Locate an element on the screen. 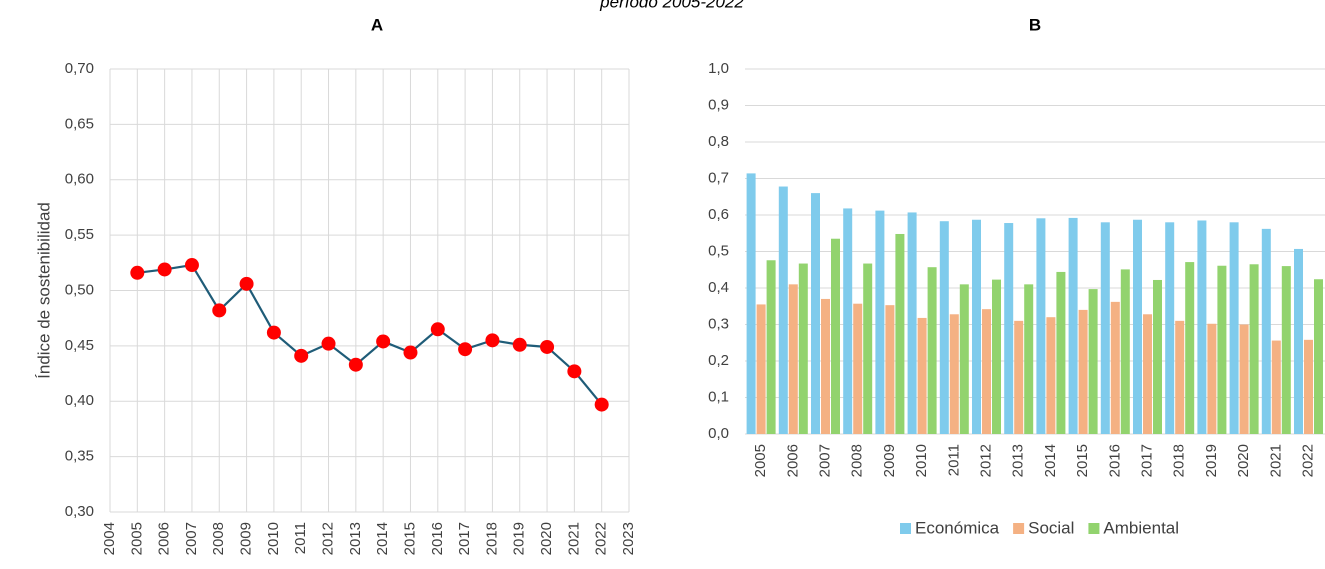 This screenshot has width=1325, height=569. y-tick-label: 1,0 is located at coordinates (718, 68).